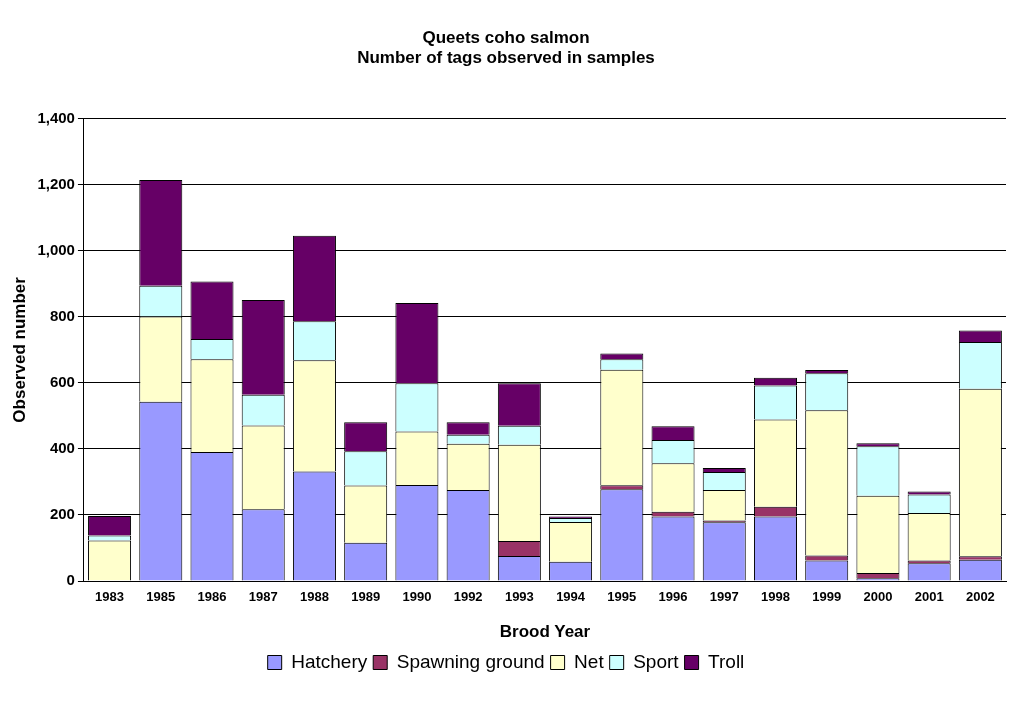  What do you see at coordinates (571, 597) in the screenshot?
I see `x-tick-label: 1994` at bounding box center [571, 597].